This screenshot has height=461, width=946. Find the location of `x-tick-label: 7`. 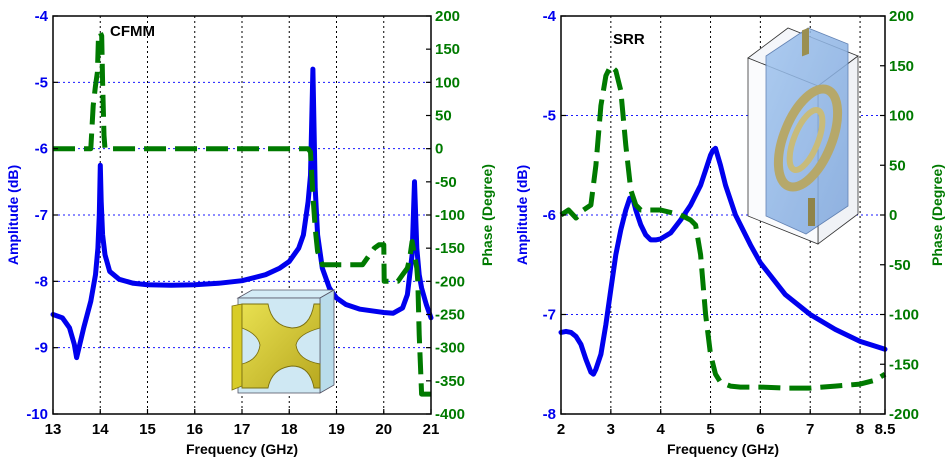

x-tick-label: 7 is located at coordinates (810, 429).